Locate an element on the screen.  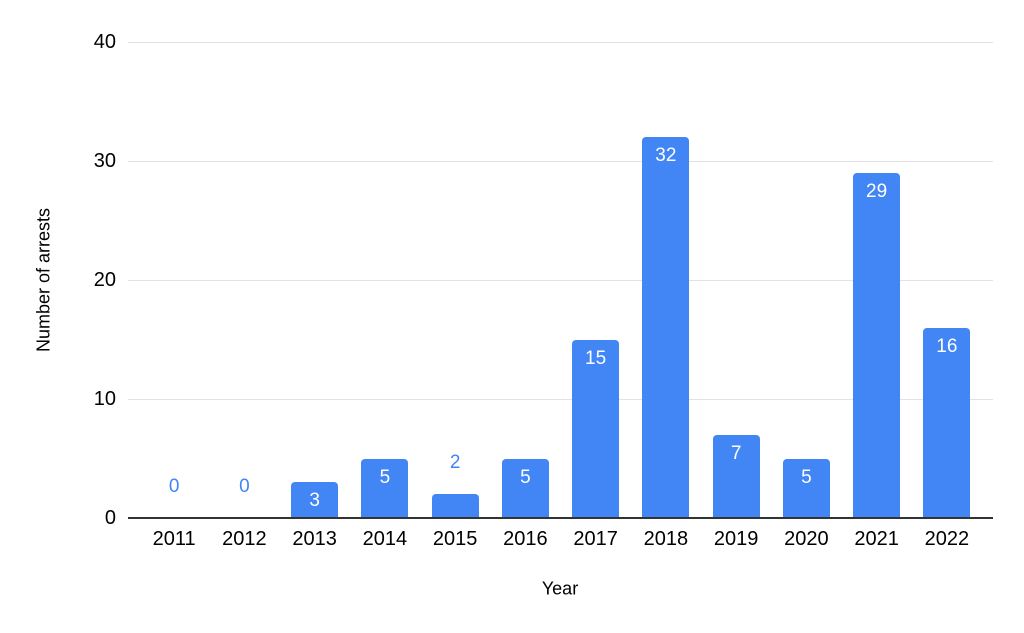
data-label-2022: 16 is located at coordinates (947, 346).